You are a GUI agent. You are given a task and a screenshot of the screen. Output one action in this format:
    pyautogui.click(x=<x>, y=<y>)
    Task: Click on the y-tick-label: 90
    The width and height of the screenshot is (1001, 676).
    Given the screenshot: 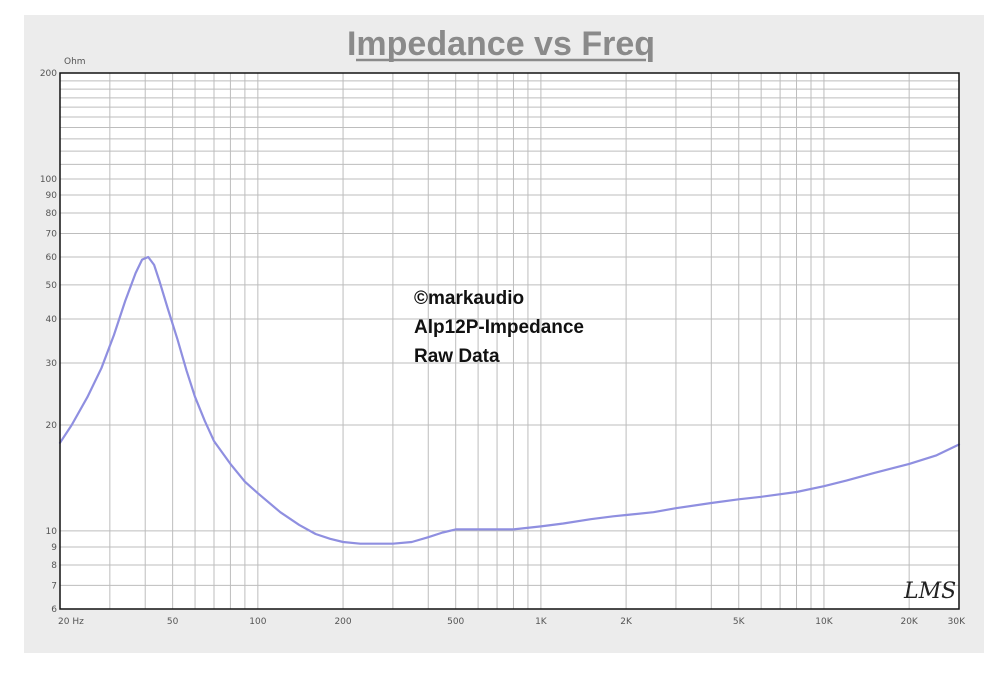 What is the action you would take?
    pyautogui.click(x=52, y=196)
    